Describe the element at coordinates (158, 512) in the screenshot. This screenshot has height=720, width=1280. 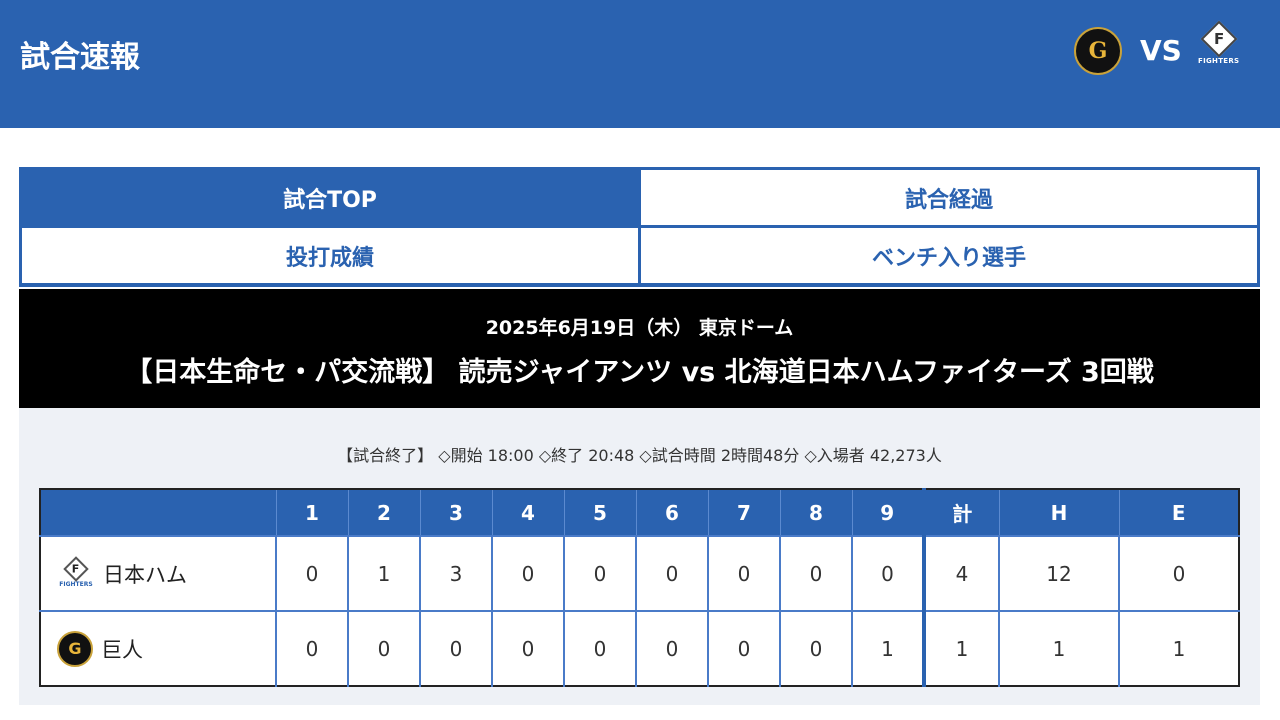
I see `team-header` at that location.